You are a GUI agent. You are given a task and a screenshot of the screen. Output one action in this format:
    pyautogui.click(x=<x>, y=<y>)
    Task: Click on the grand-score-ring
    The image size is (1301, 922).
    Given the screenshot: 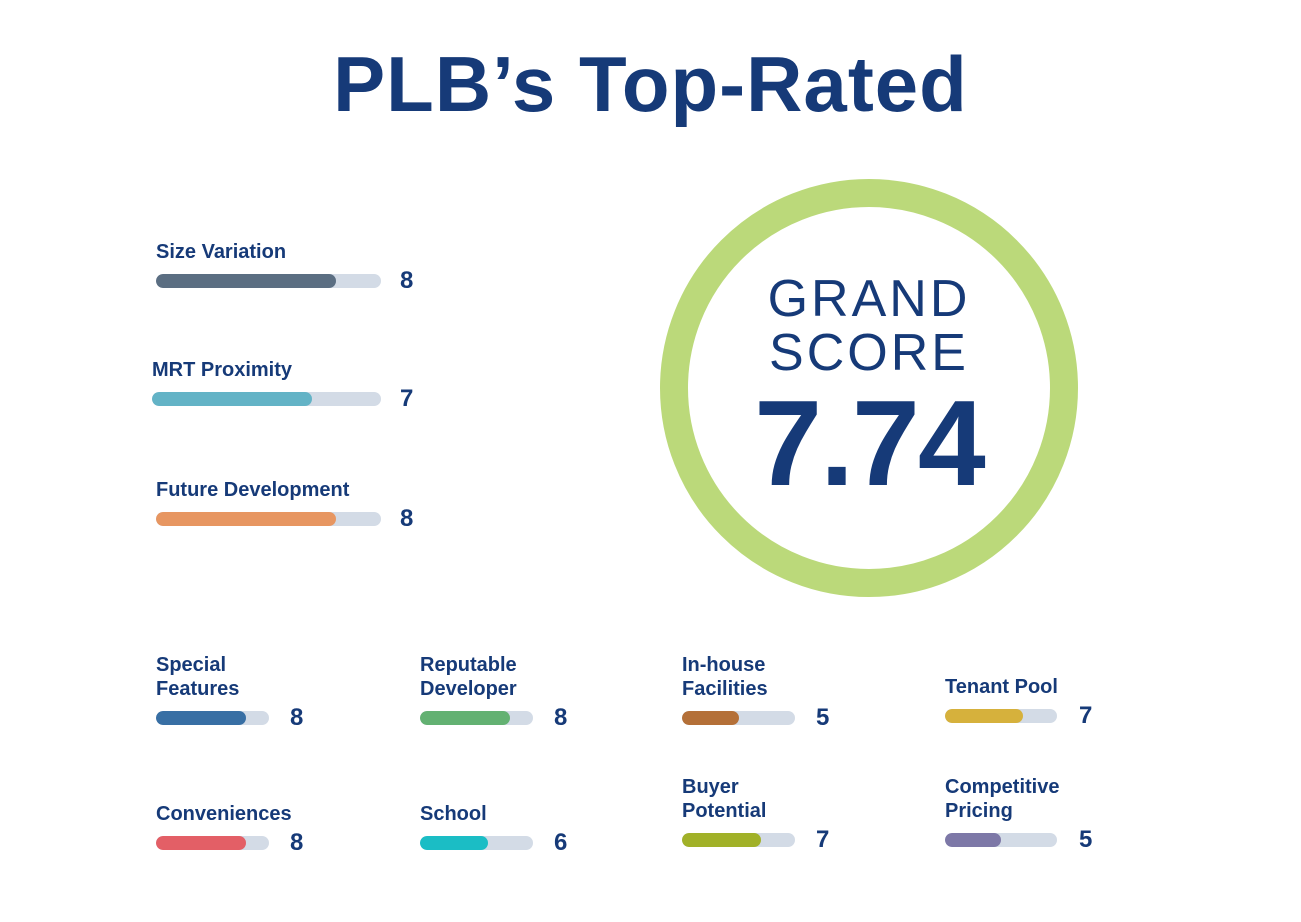 What is the action you would take?
    pyautogui.click(x=869, y=388)
    